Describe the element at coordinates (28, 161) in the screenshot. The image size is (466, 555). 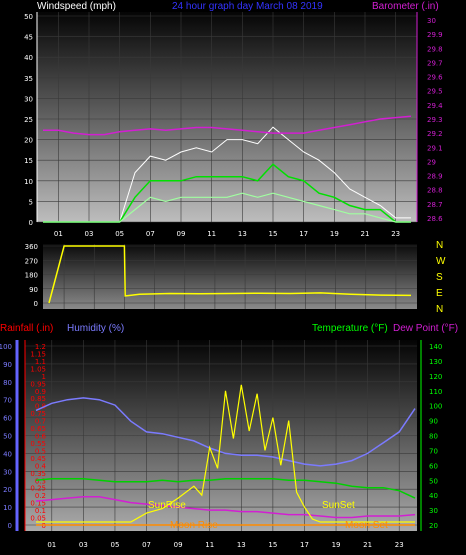
I see `windspeed-tick-label: 15` at that location.